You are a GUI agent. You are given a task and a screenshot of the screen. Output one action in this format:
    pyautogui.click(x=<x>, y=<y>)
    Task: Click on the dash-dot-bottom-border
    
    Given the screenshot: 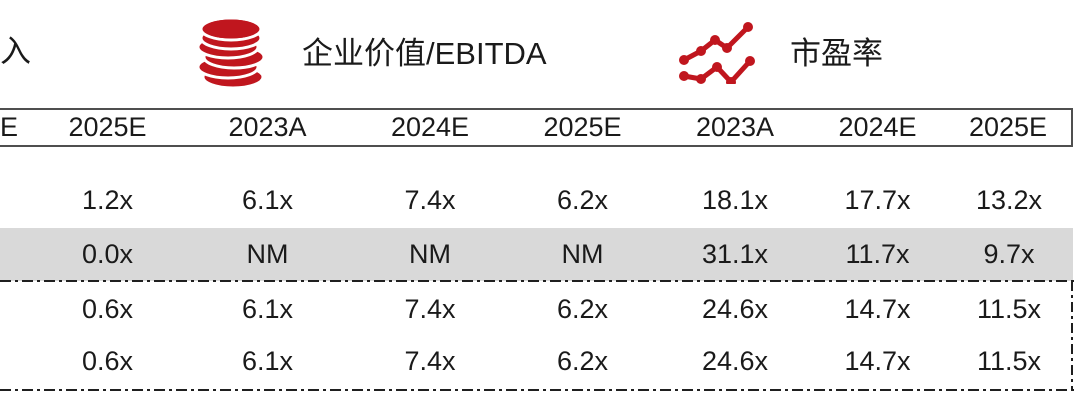 What is the action you would take?
    pyautogui.click(x=537, y=390)
    